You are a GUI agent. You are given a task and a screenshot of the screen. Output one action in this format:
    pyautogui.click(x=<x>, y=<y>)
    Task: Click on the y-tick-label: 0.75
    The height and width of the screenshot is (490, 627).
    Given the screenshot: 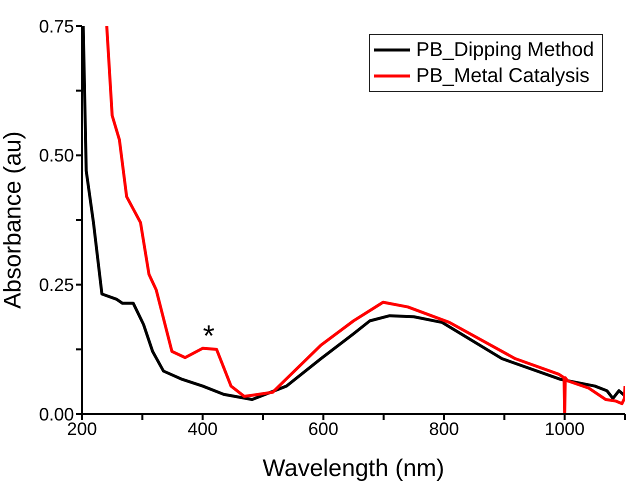 What is the action you would take?
    pyautogui.click(x=56, y=26)
    